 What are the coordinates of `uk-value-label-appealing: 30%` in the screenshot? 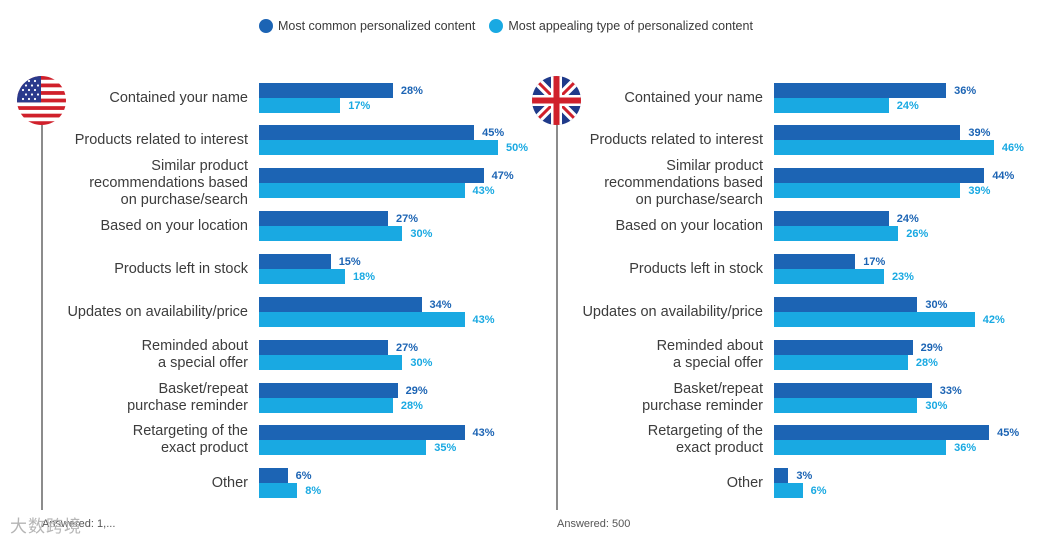 It's located at (936, 406).